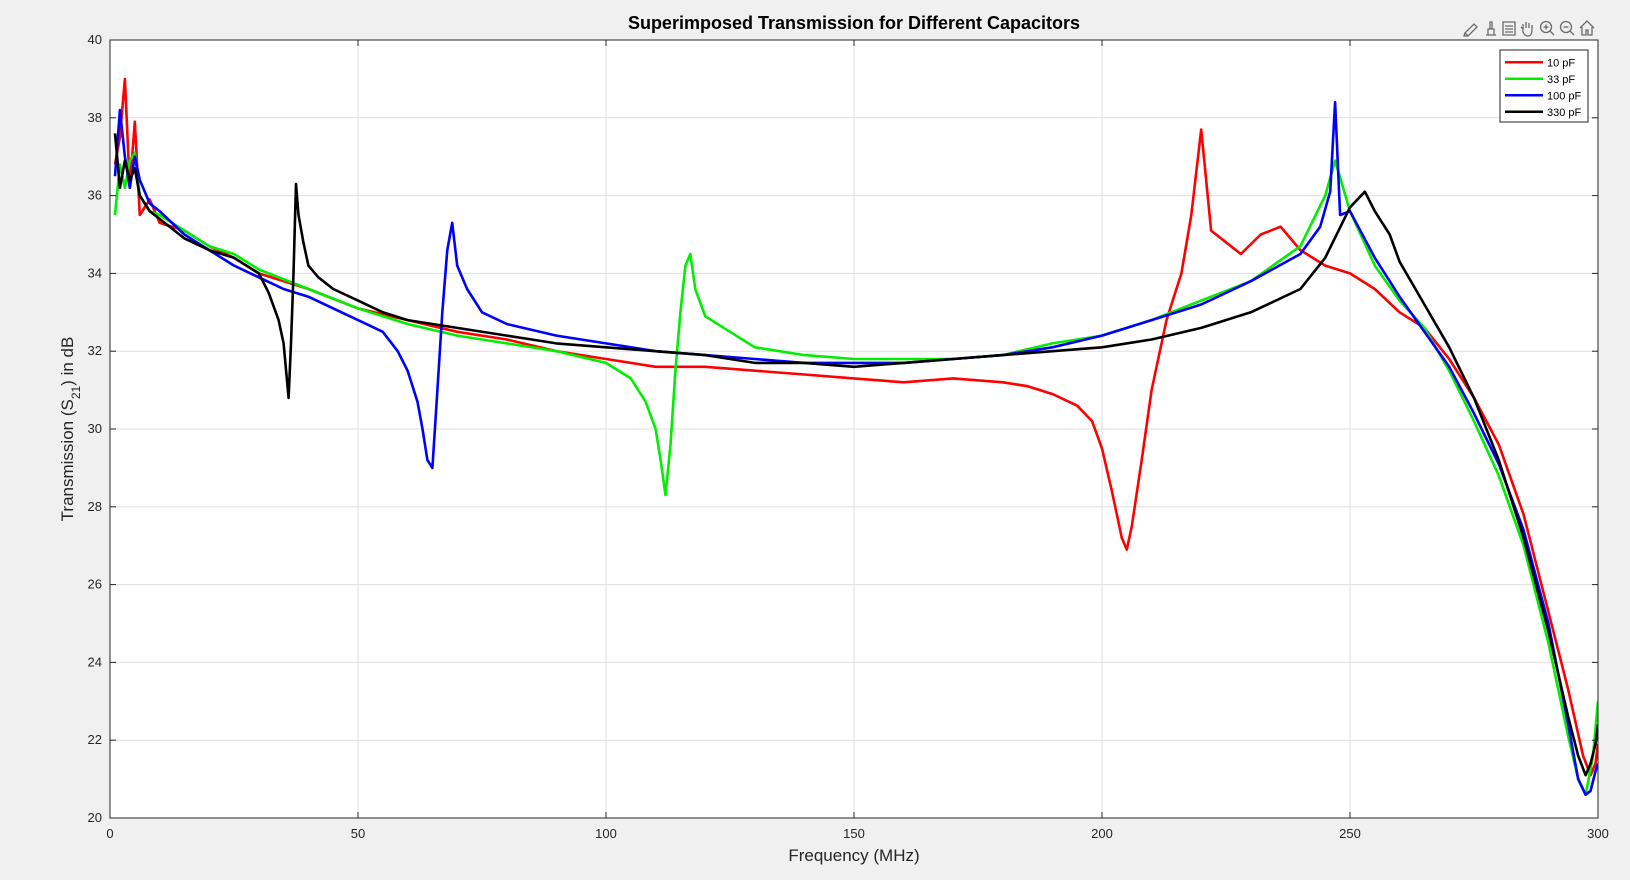 This screenshot has width=1630, height=880. Describe the element at coordinates (1547, 28) in the screenshot. I see `zoom-in-icon` at that location.